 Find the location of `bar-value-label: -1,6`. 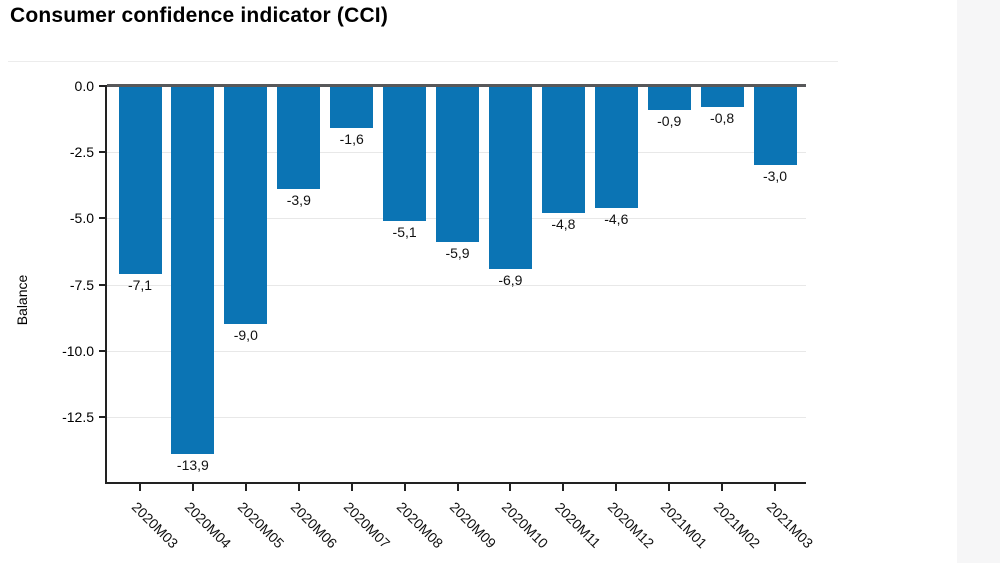

bar-value-label: -1,6 is located at coordinates (351, 139).